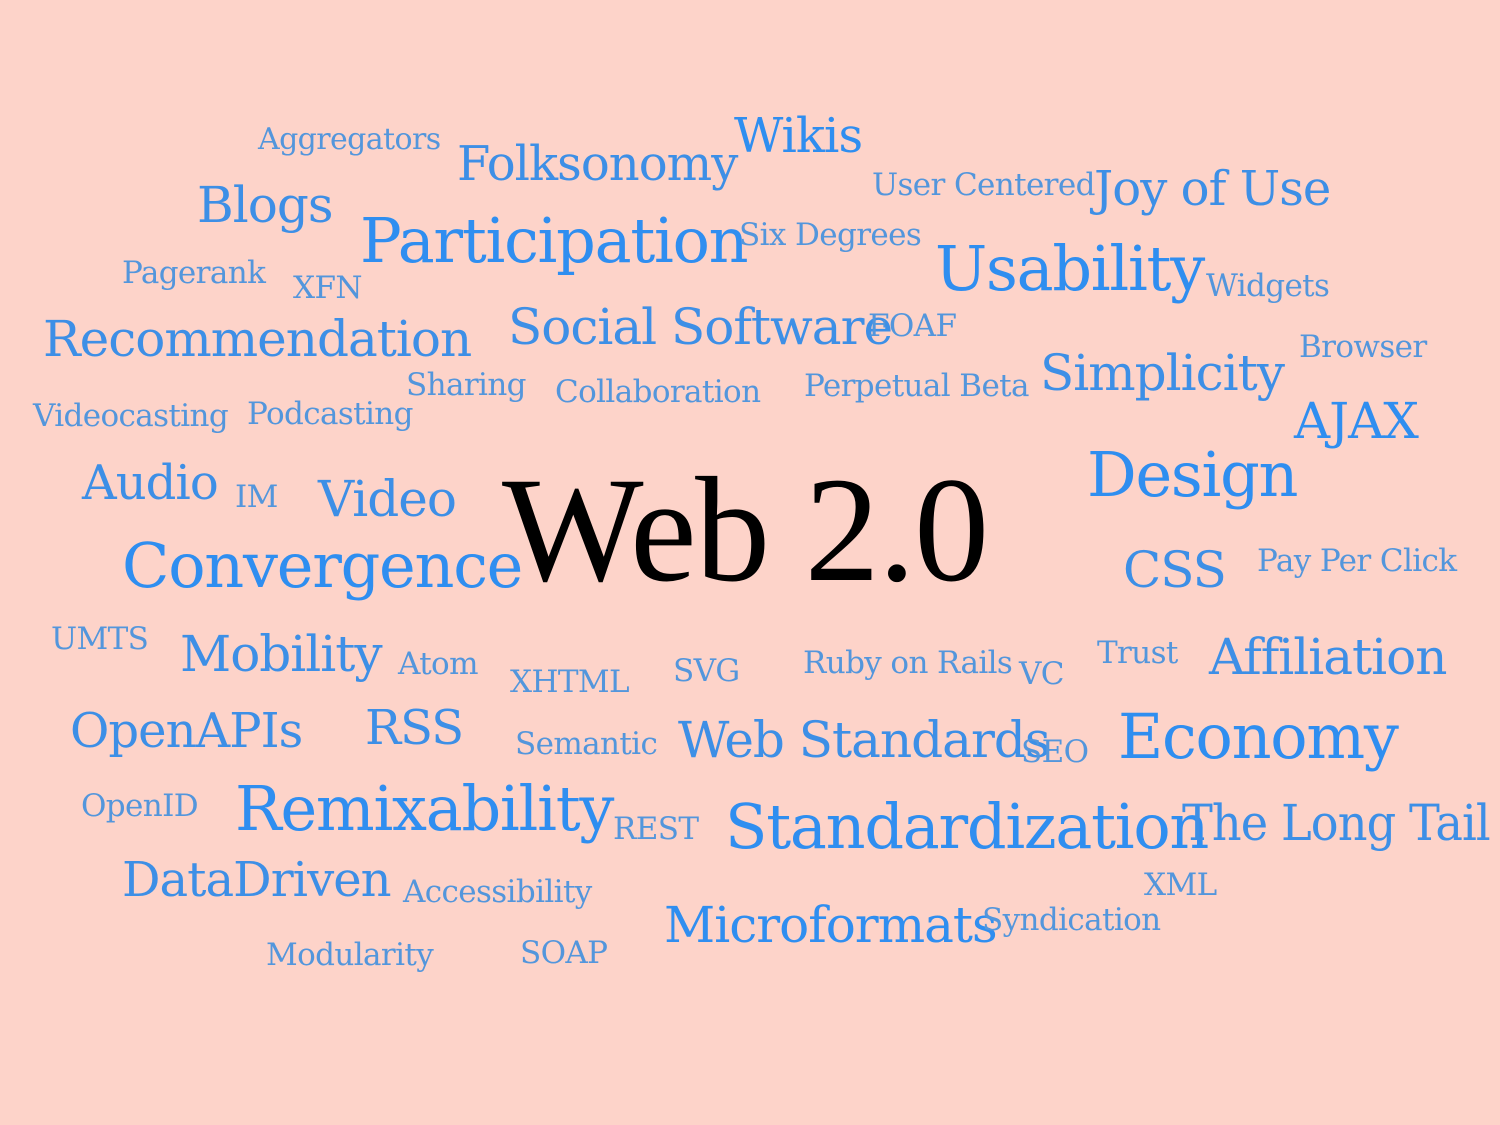  Describe the element at coordinates (424, 808) in the screenshot. I see `word: Remixability` at that location.